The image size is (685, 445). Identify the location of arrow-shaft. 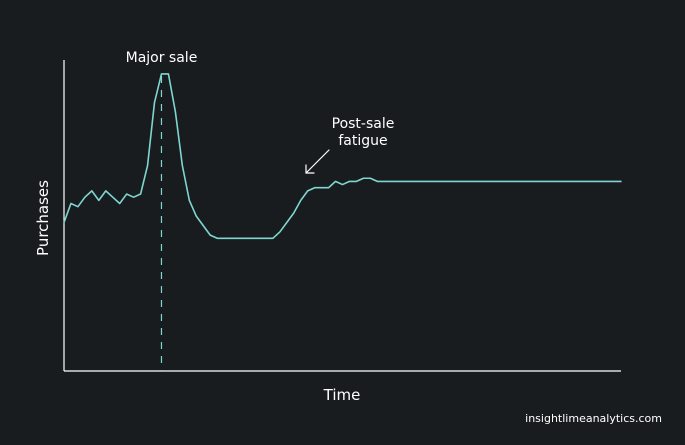
(317, 161).